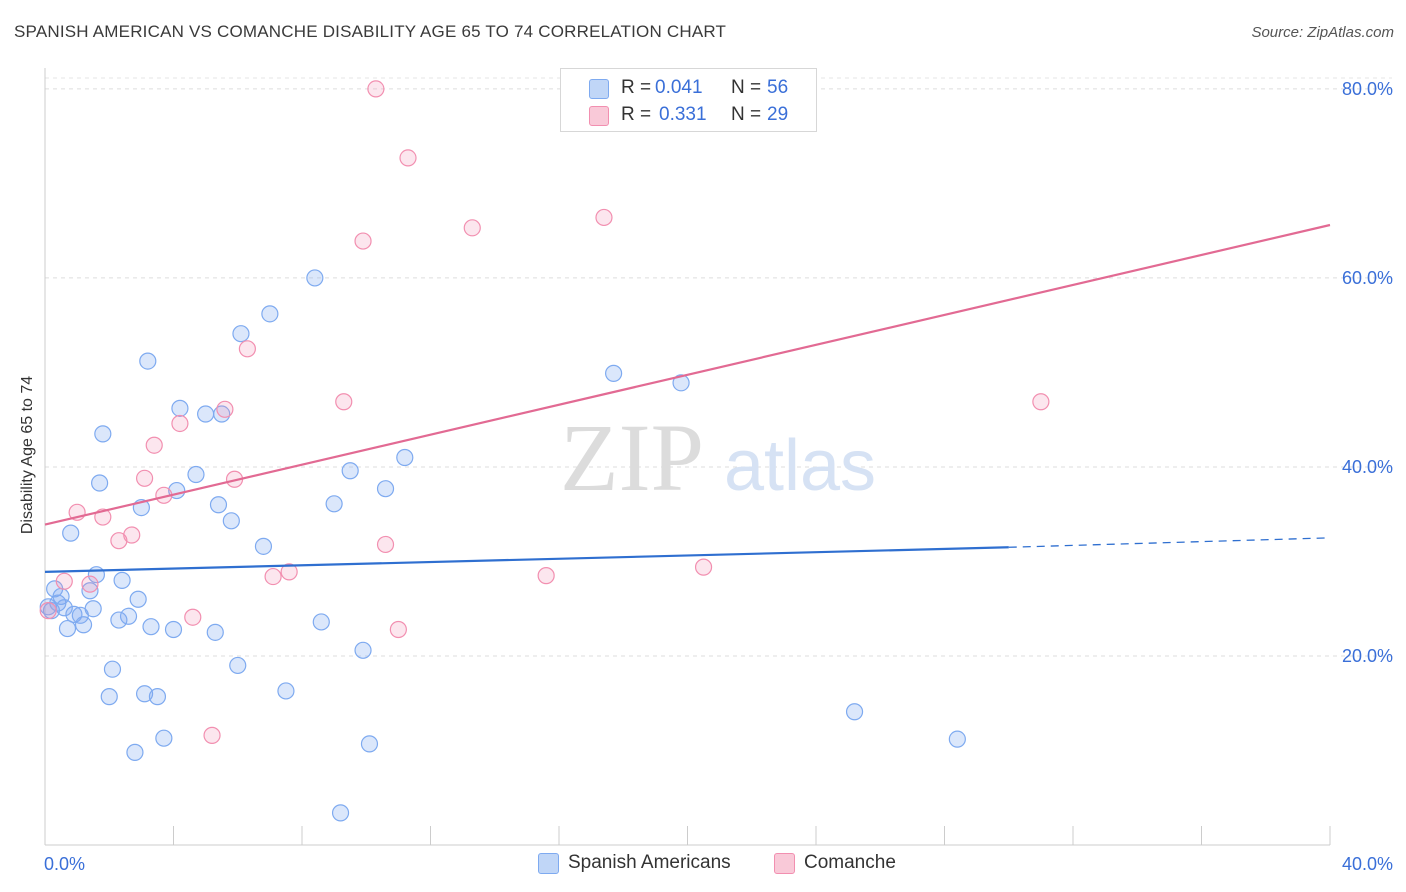 This screenshot has height=892, width=1406. What do you see at coordinates (683, 114) in the screenshot?
I see `legend-r-value: 0.331` at bounding box center [683, 114].